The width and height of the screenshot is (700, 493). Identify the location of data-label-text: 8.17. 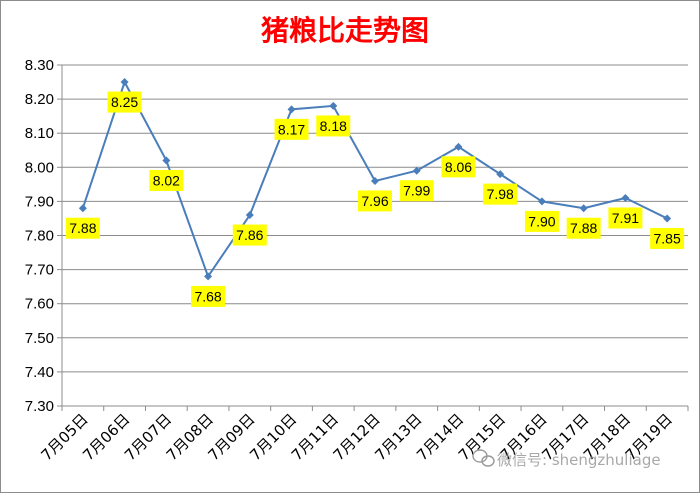
(291, 129).